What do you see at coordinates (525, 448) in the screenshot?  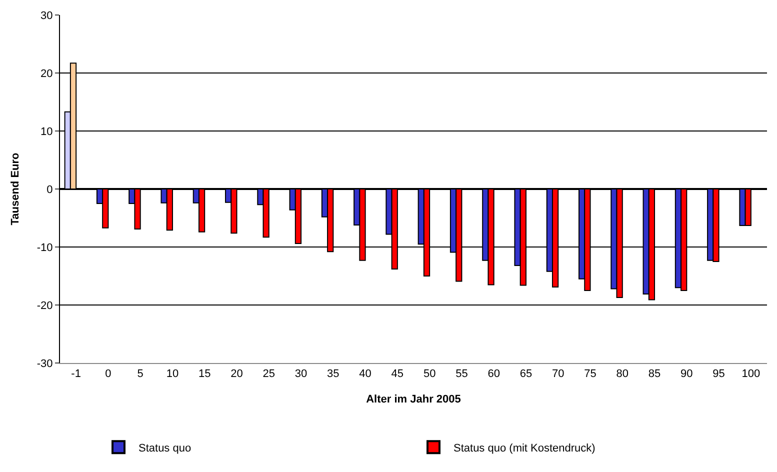 I see `legend-label: Status quo (mit Kostendruck)` at bounding box center [525, 448].